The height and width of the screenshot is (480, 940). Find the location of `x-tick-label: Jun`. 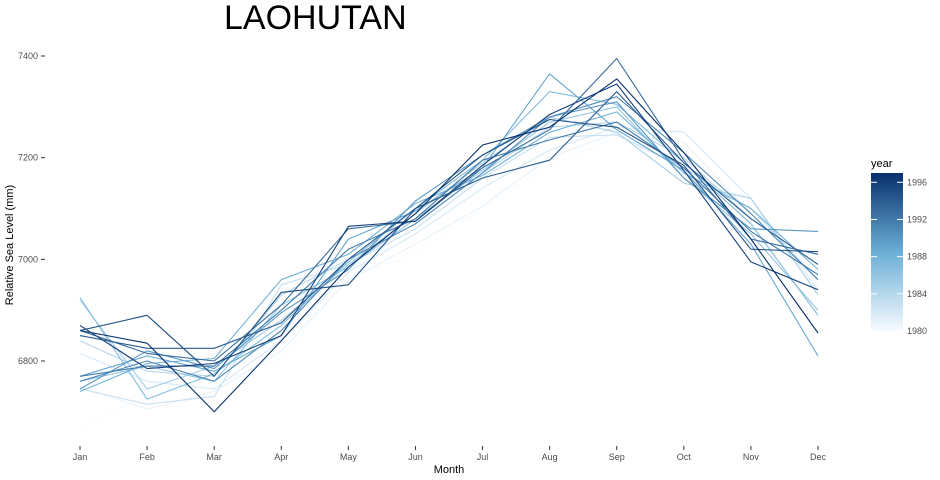

x-tick-label: Jun is located at coordinates (415, 457).